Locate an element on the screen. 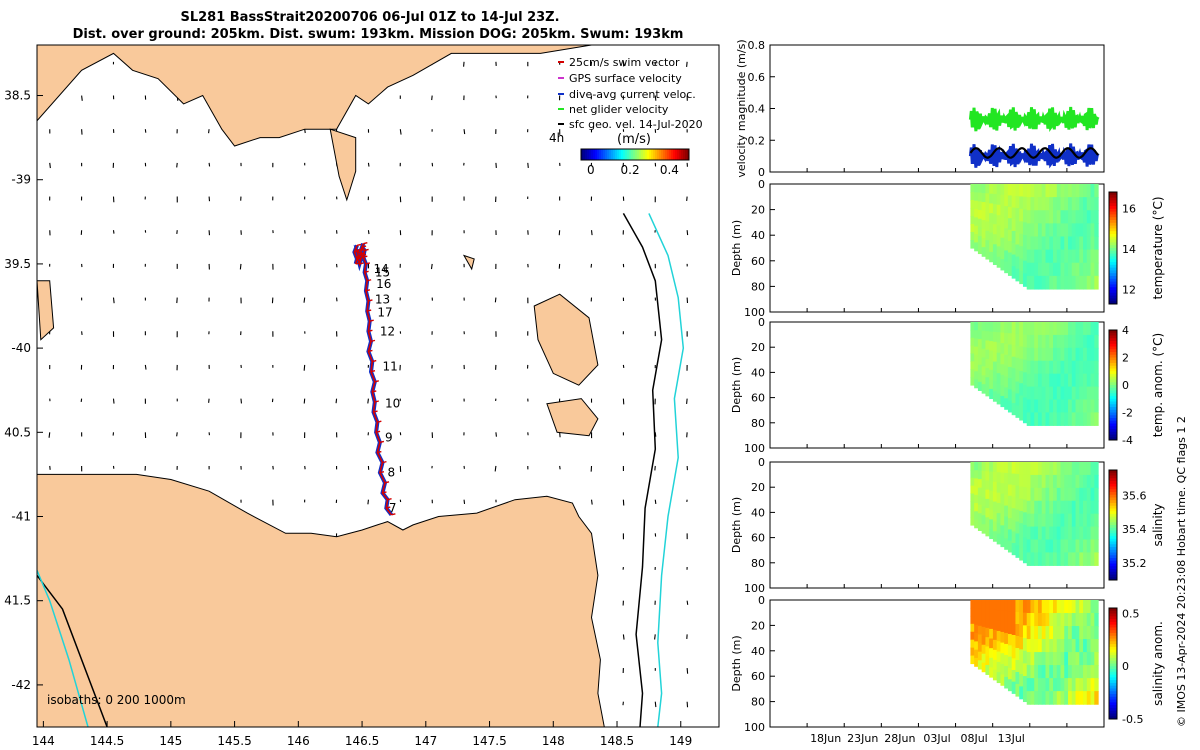  legend-item-swim: 25cm/s swim vector is located at coordinates (619, 62).